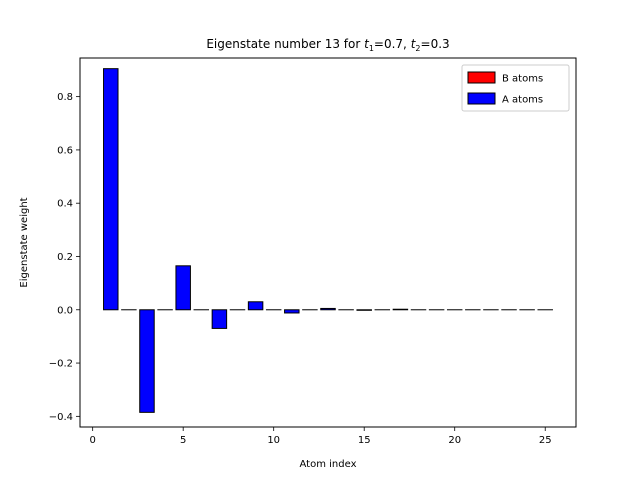 The width and height of the screenshot is (640, 484). I want to click on y-axis-label: Eigenstate weight, so click(24, 242).